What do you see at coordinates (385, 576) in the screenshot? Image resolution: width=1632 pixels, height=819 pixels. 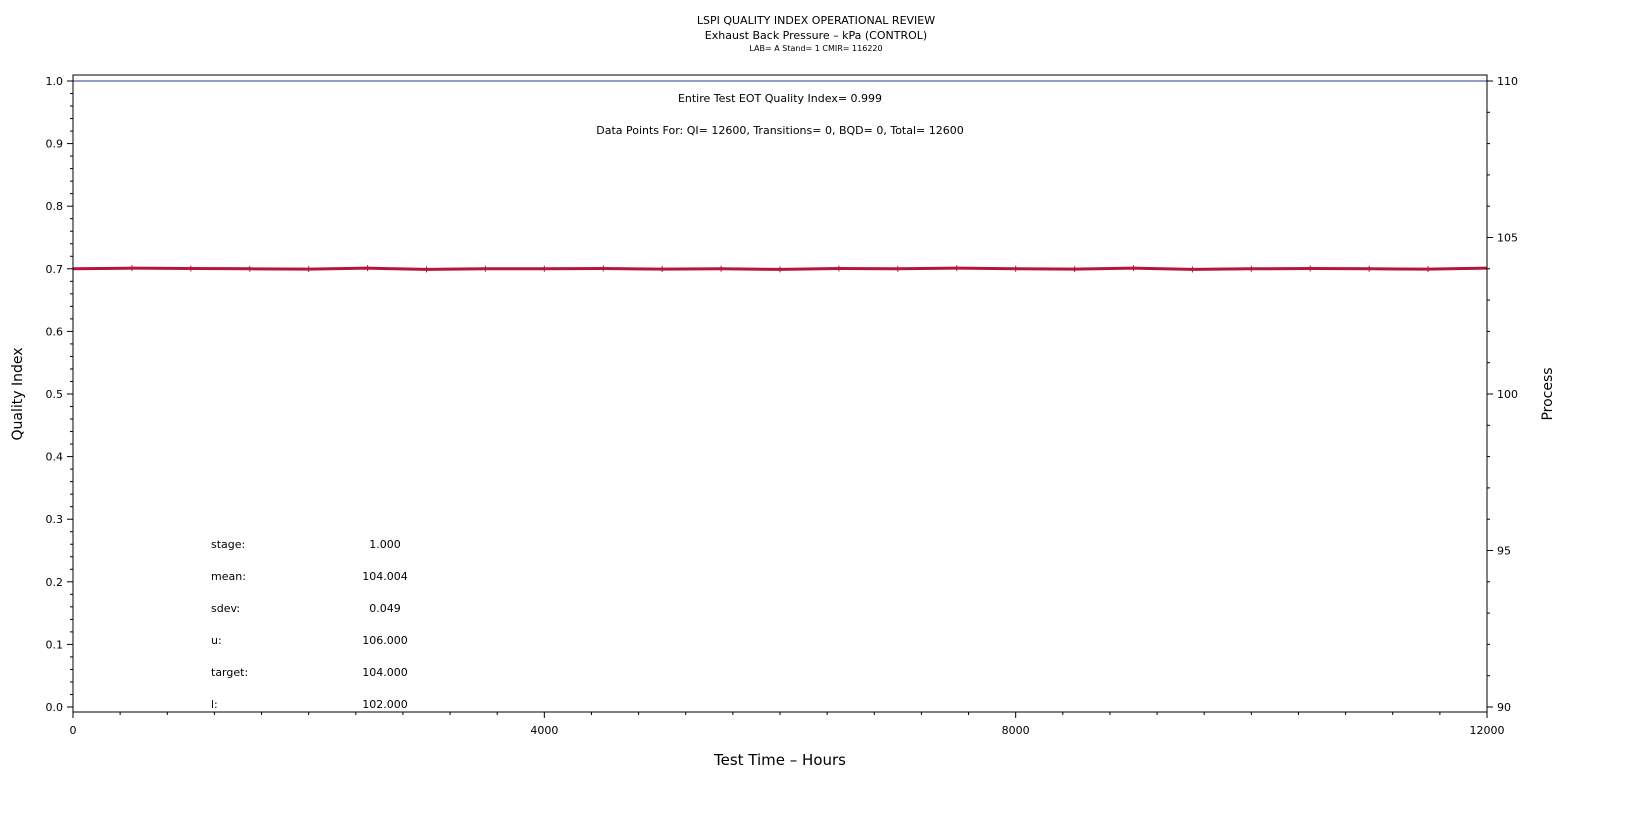 I see `stats-value: 104.004` at bounding box center [385, 576].